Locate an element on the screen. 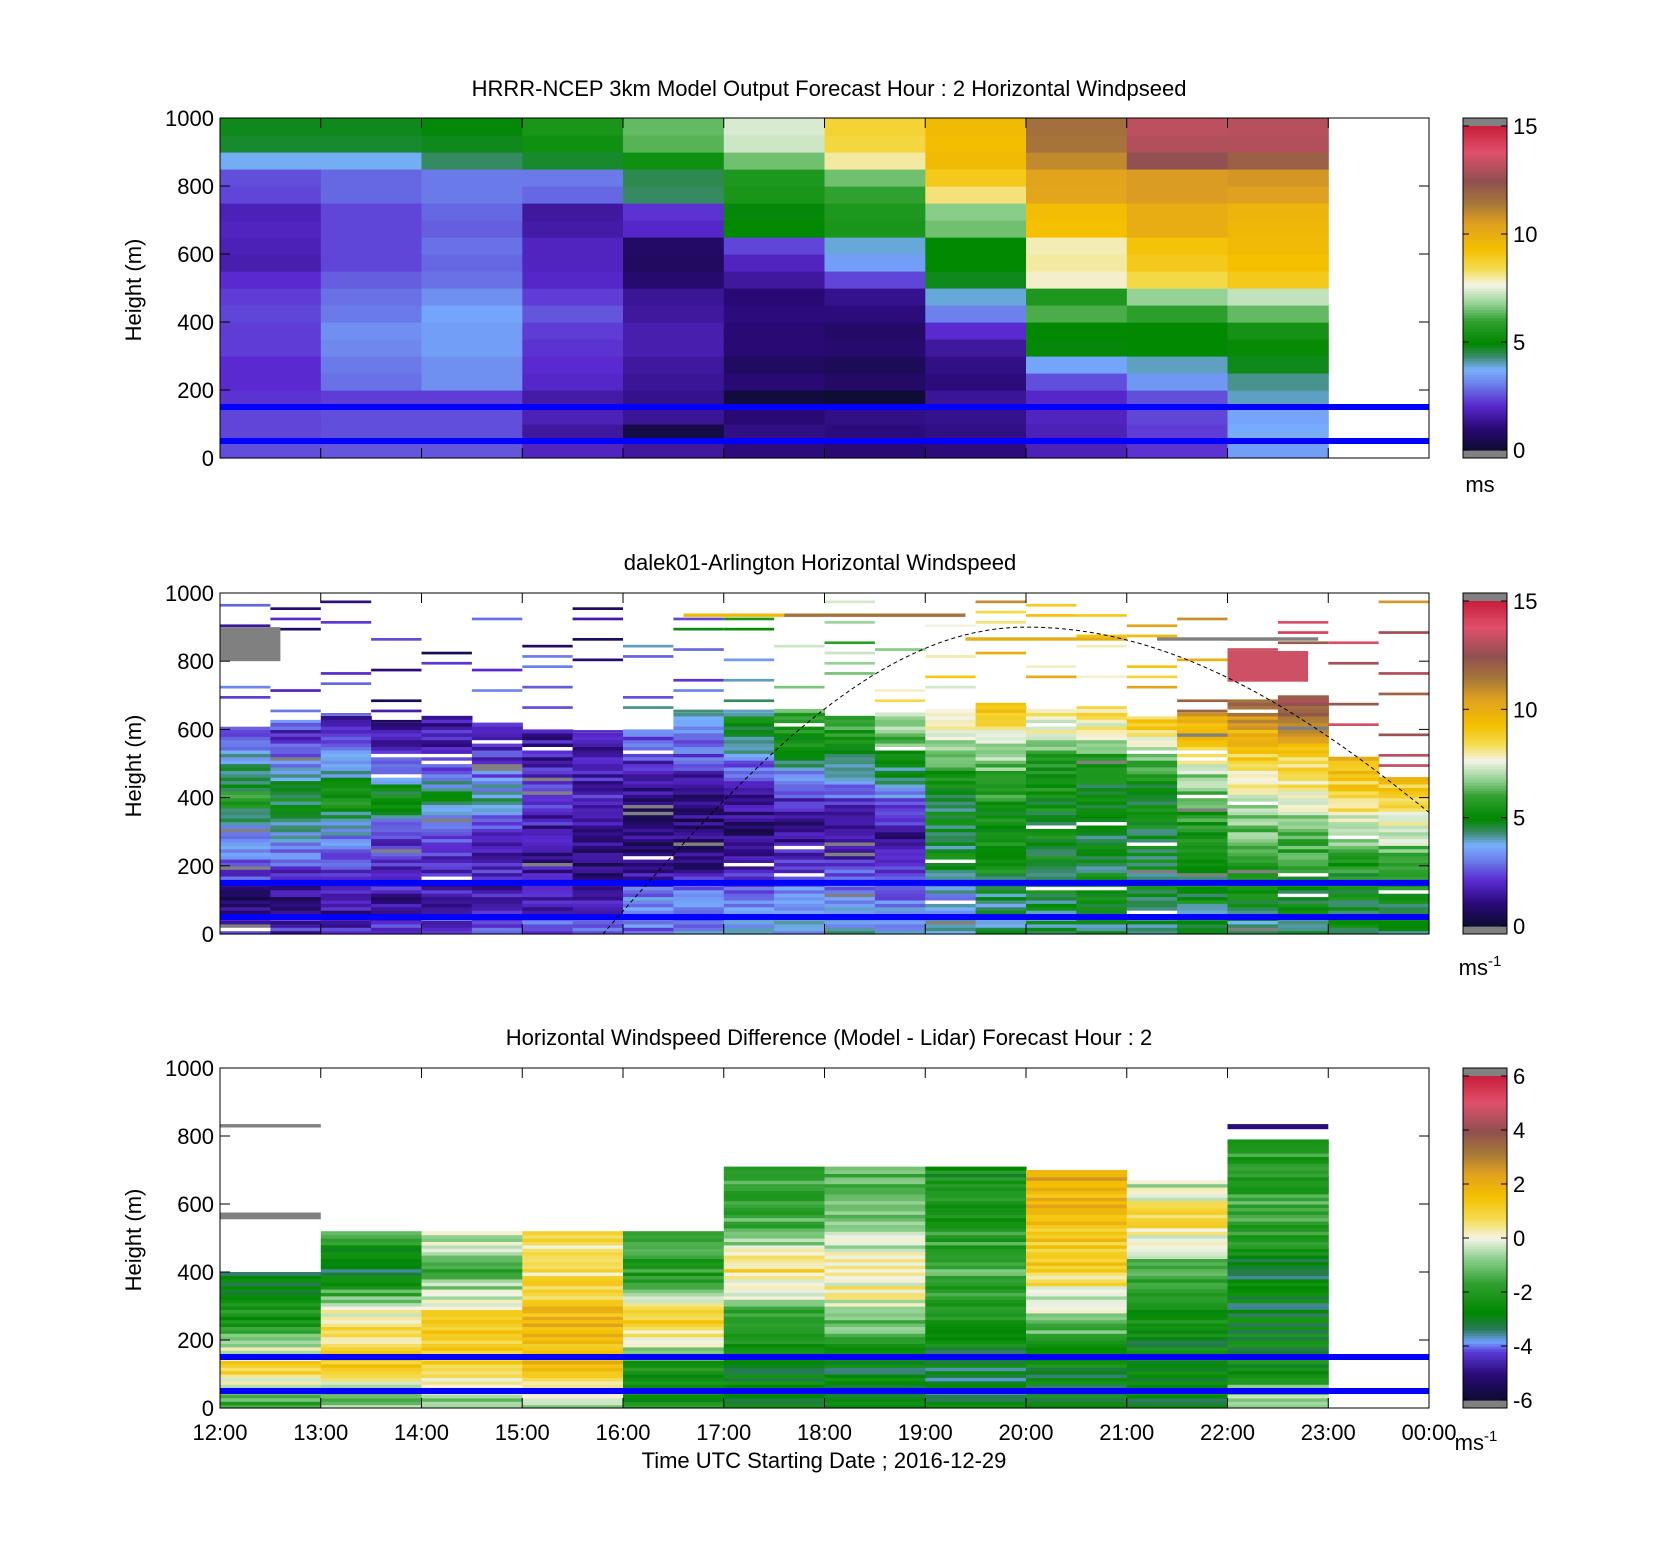 The width and height of the screenshot is (1680, 1561). colorbar-tick-label: 6 is located at coordinates (1519, 1076).